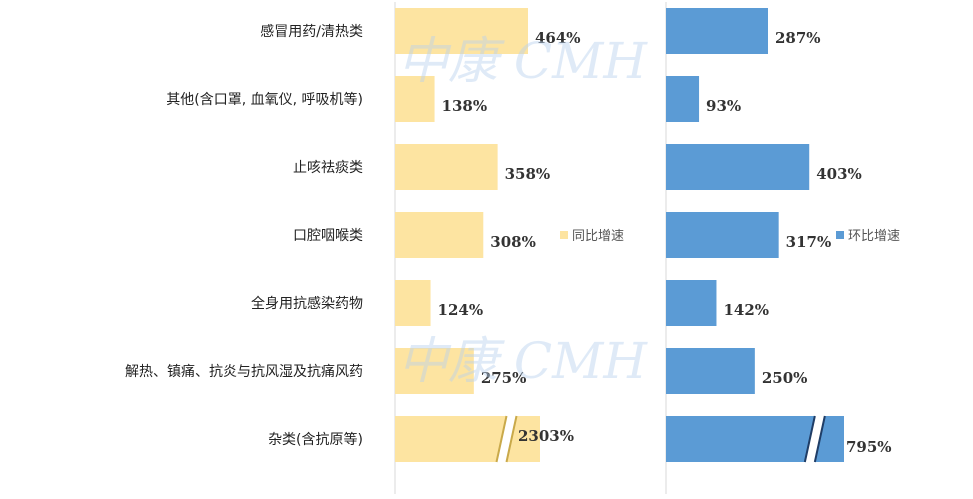 The image size is (973, 499). What do you see at coordinates (328, 236) in the screenshot?
I see `category-label: 口腔咽喉类` at bounding box center [328, 236].